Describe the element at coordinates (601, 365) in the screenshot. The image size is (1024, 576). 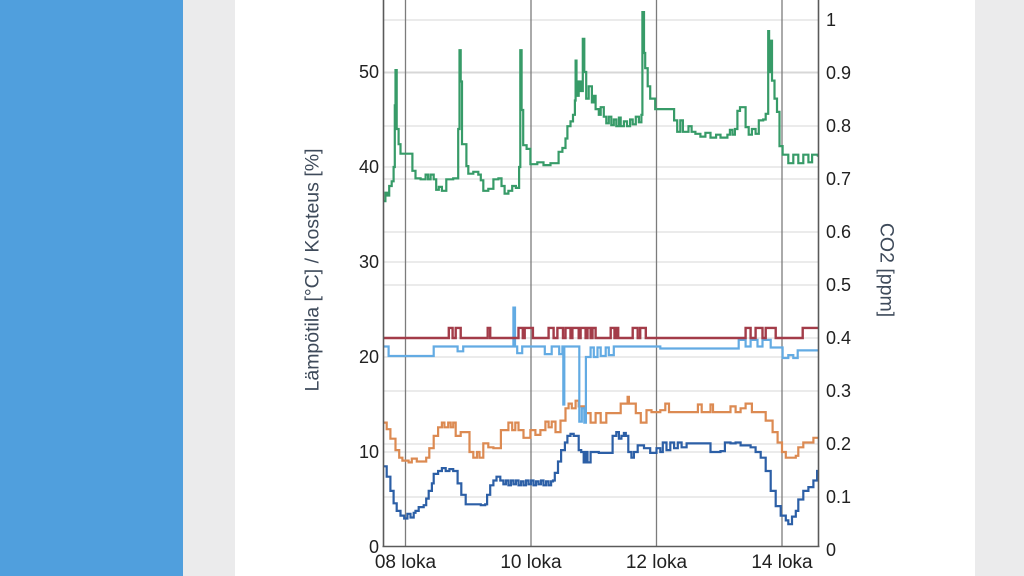
I see `series_light_blue-line` at that location.